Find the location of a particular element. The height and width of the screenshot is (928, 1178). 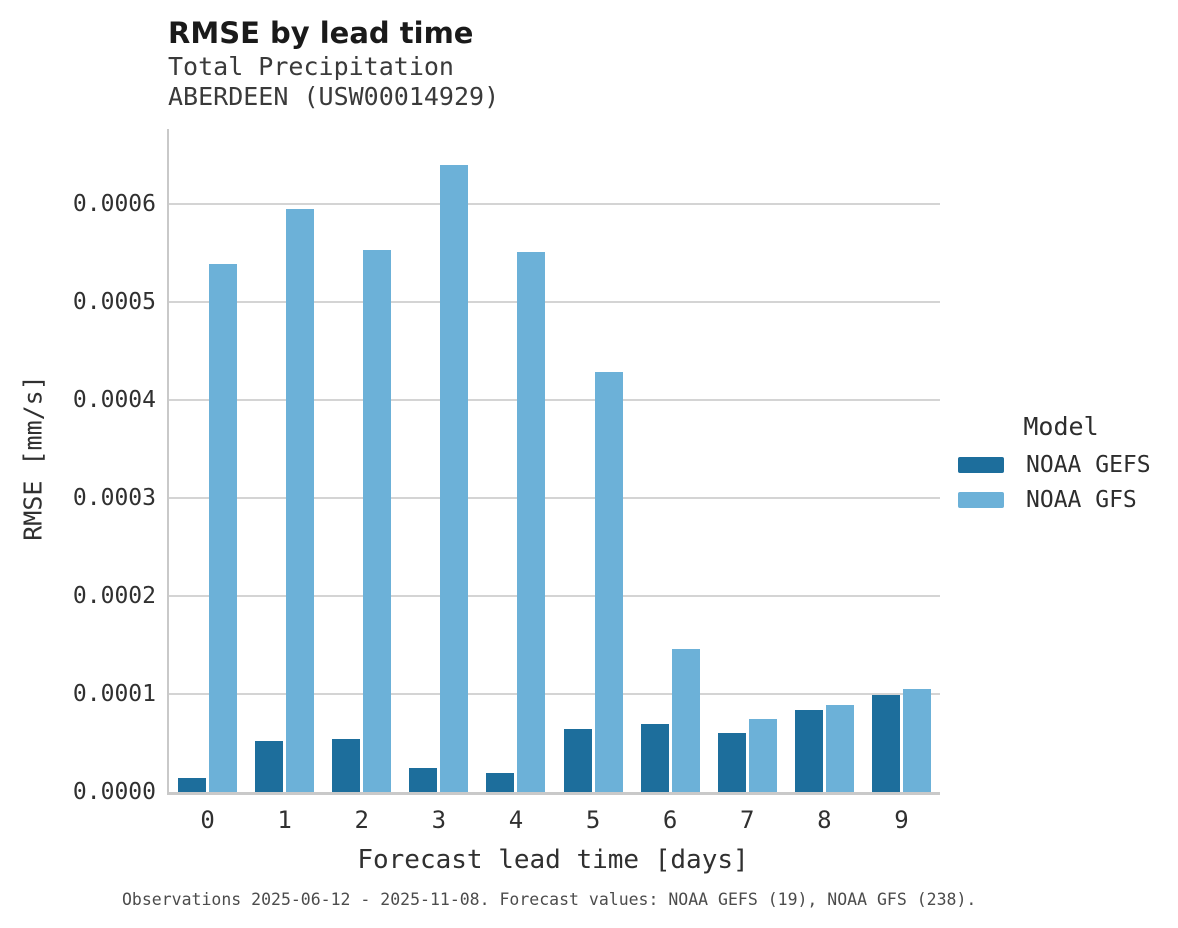

gridline-0.0004 is located at coordinates (554, 400).